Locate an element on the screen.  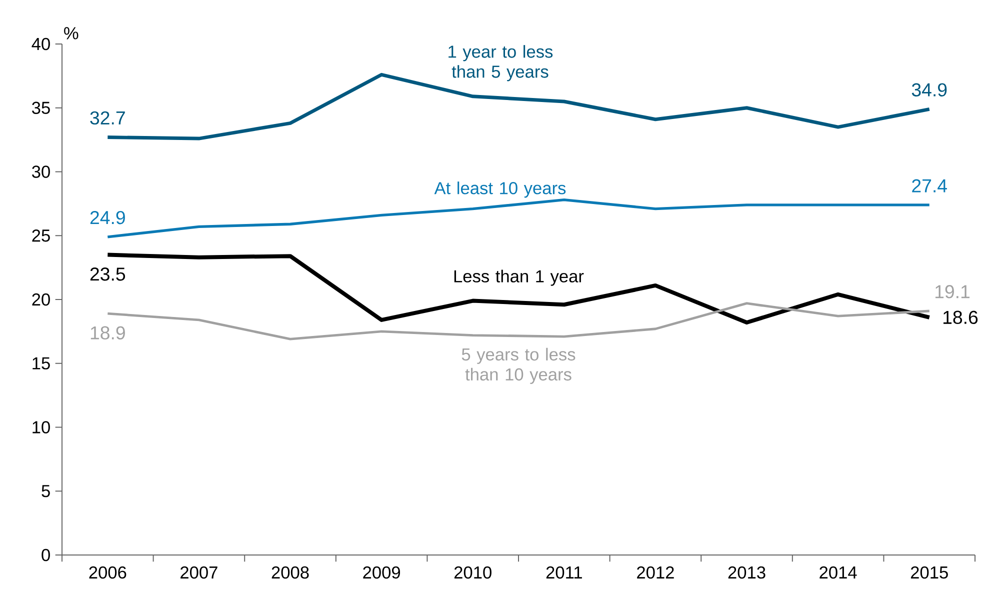
y-tick-label: 0 is located at coordinates (46, 555).